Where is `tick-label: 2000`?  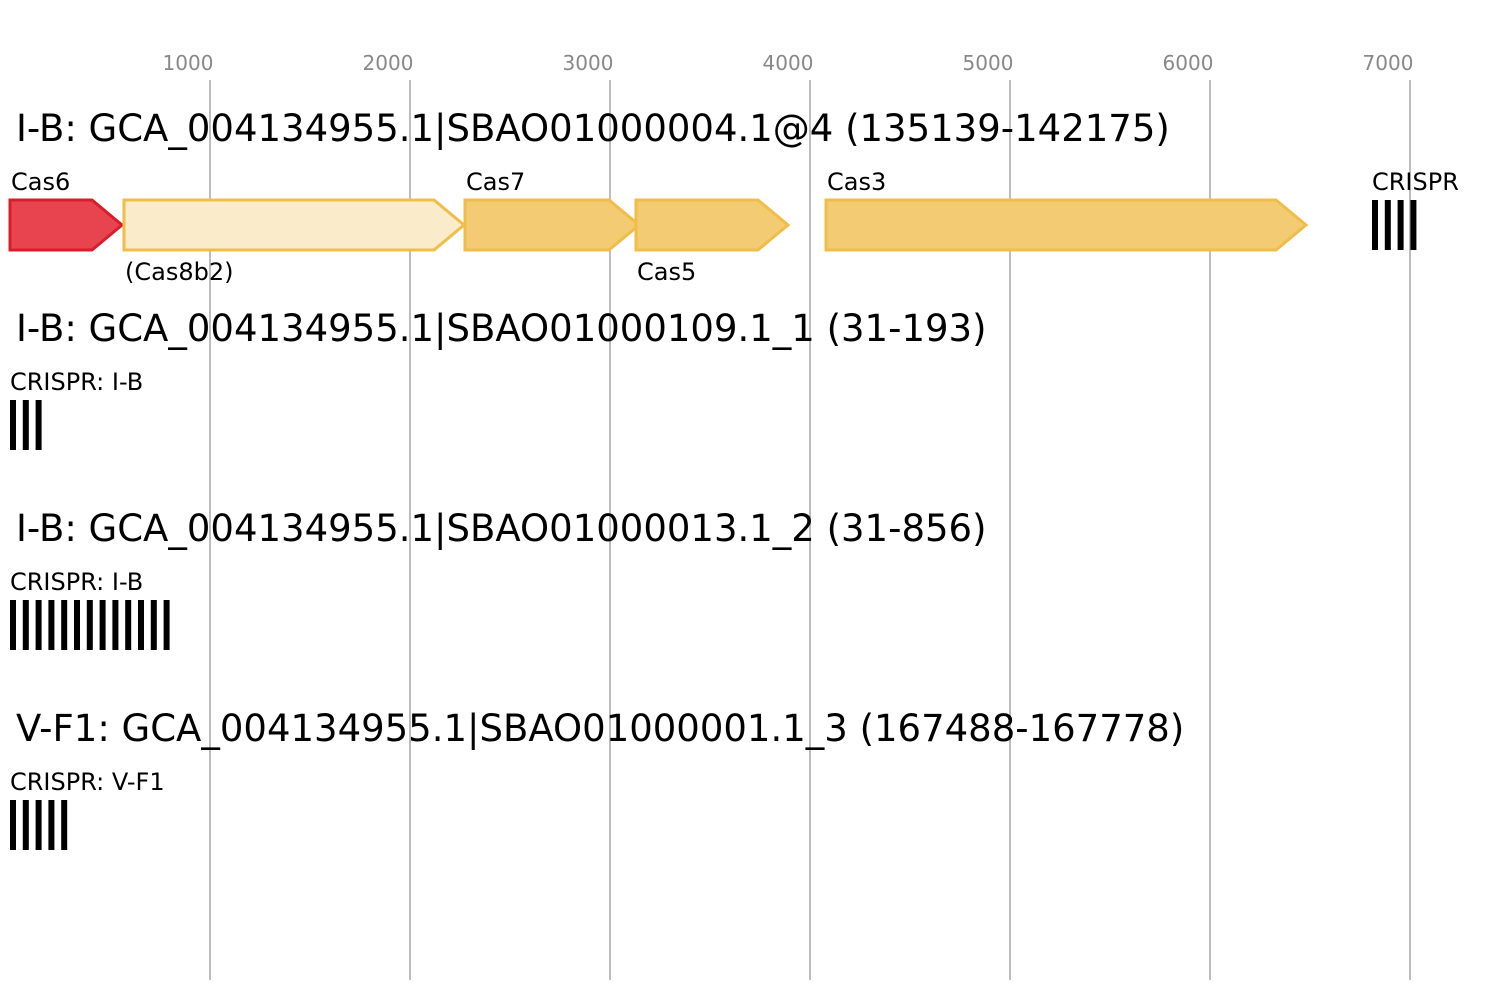
tick-label: 2000 is located at coordinates (388, 63).